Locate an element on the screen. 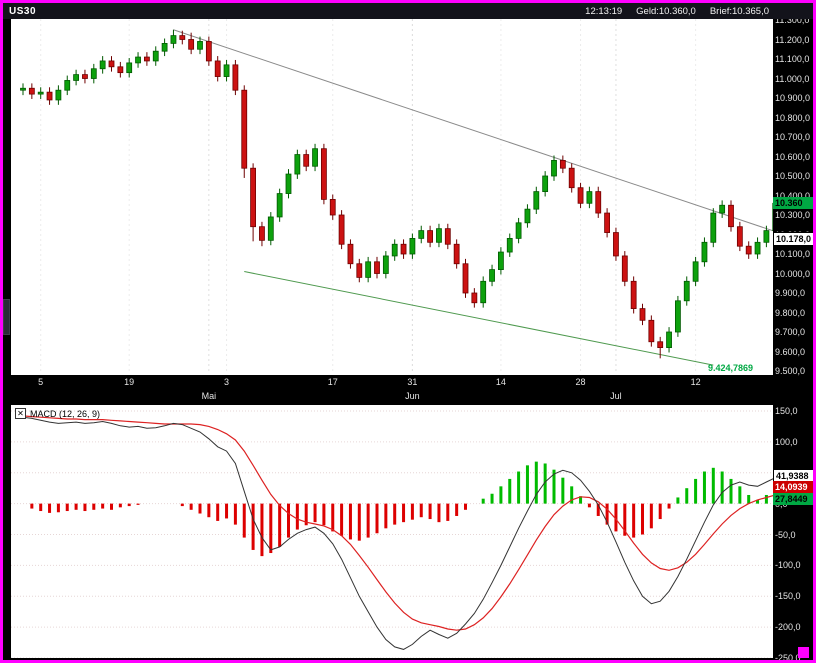 The image size is (816, 663). price-axis-label: 10.500,0 is located at coordinates (793, 176).